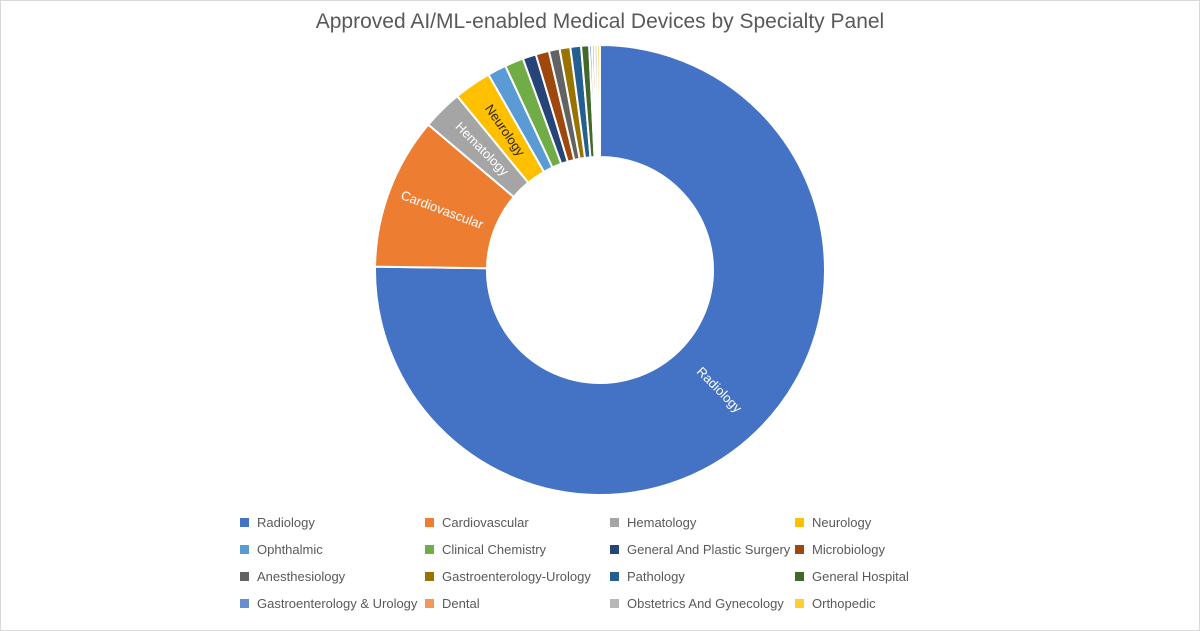  Describe the element at coordinates (848, 549) in the screenshot. I see `legend-label: Microbiology` at that location.